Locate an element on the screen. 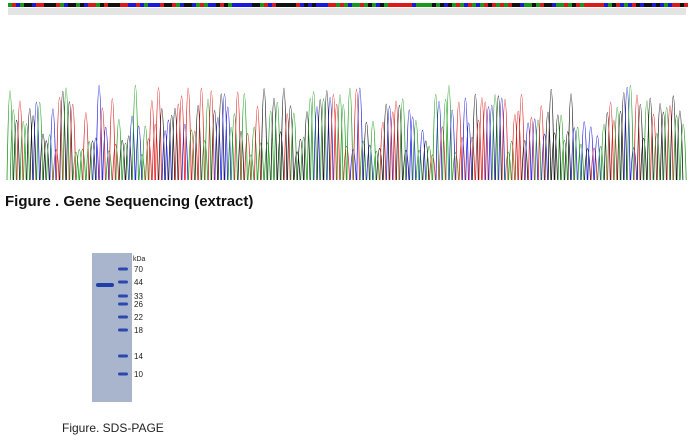 The height and width of the screenshot is (440, 691). marker-label: 18 is located at coordinates (138, 330).